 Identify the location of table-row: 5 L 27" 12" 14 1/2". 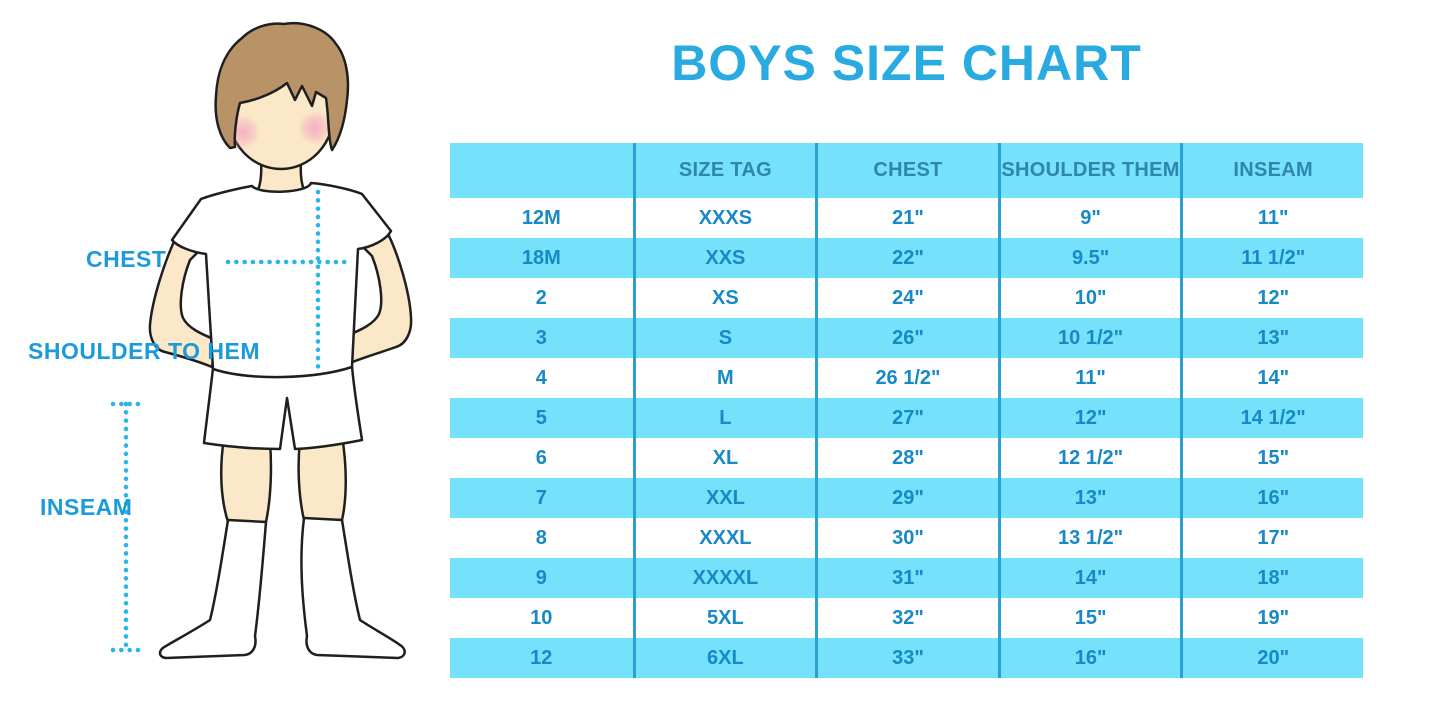
(906, 418).